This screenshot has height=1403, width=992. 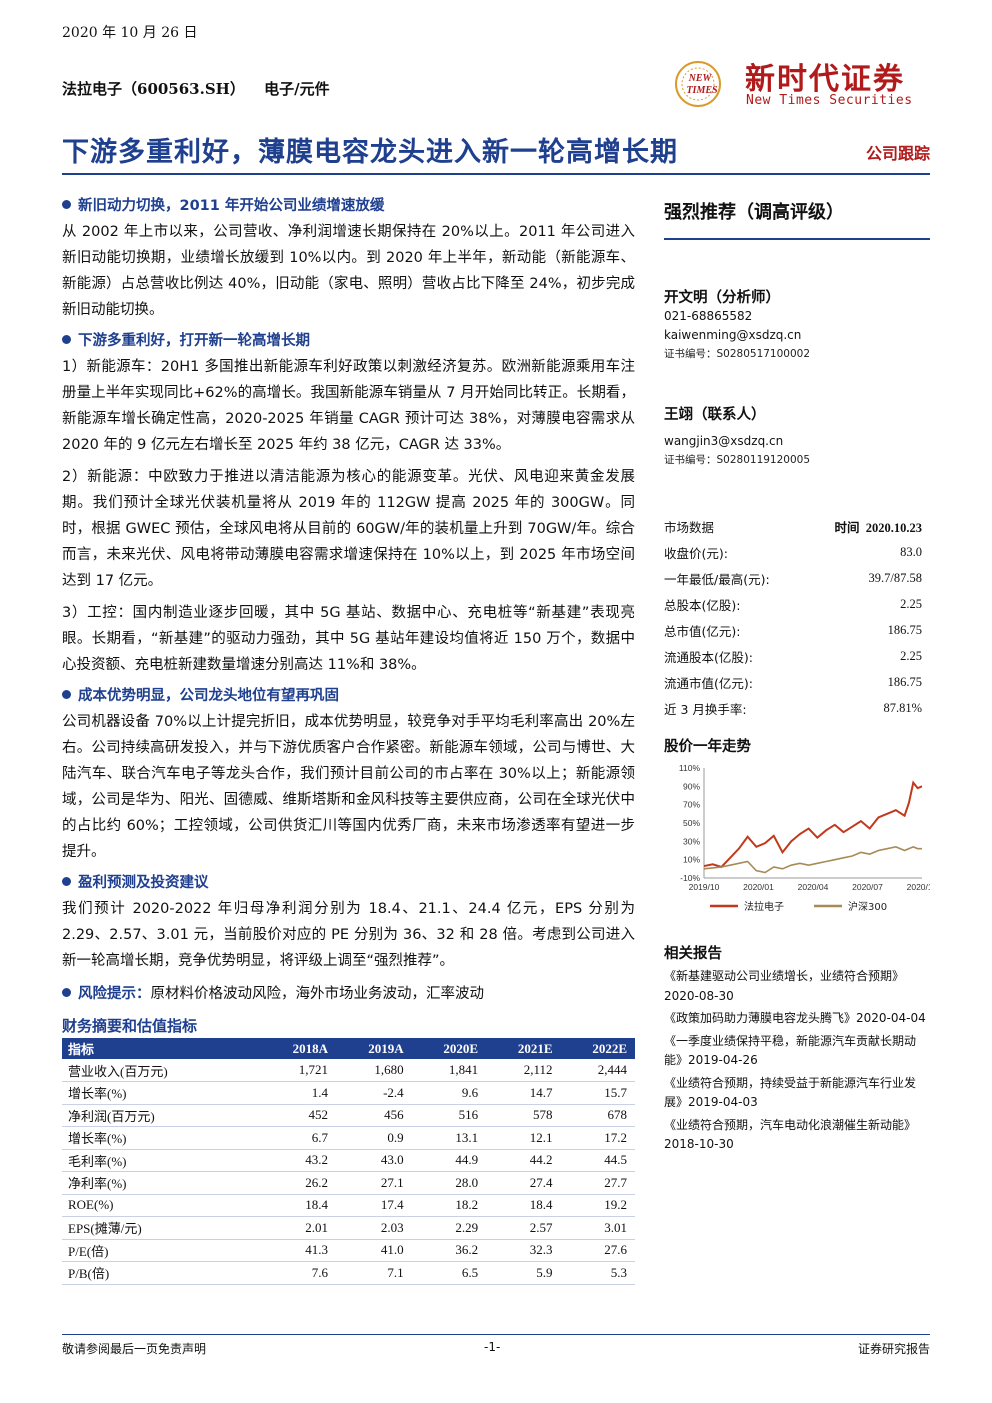 I want to click on table-cell: 17.2, so click(x=597, y=1138).